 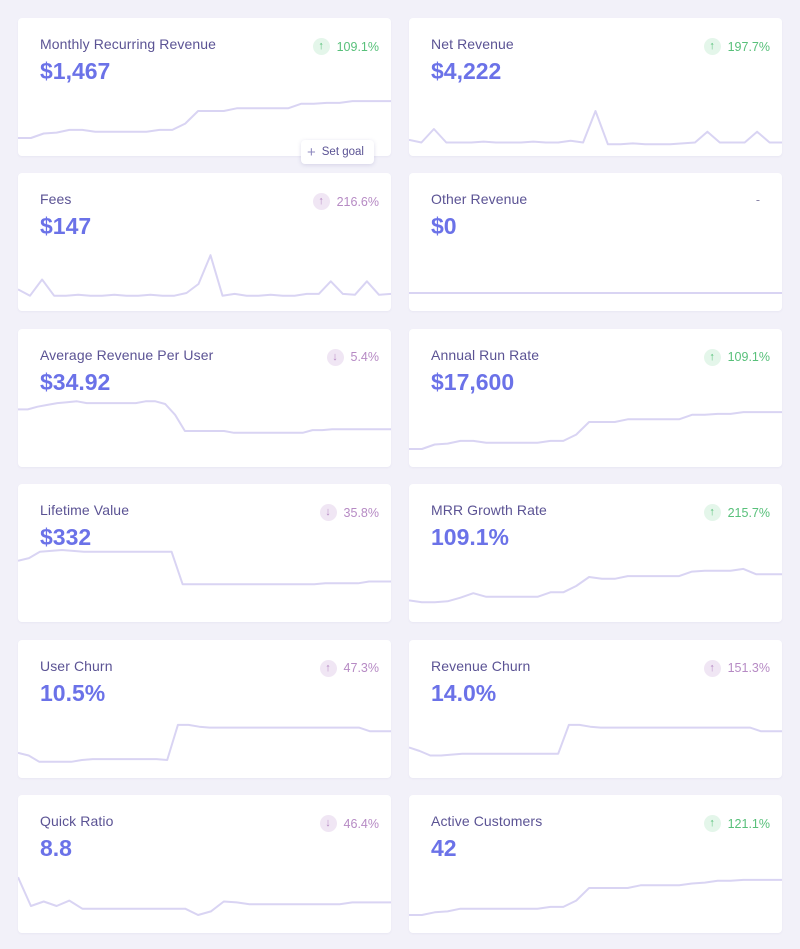 What do you see at coordinates (342, 152) in the screenshot?
I see `set-goal-label: Set goal` at bounding box center [342, 152].